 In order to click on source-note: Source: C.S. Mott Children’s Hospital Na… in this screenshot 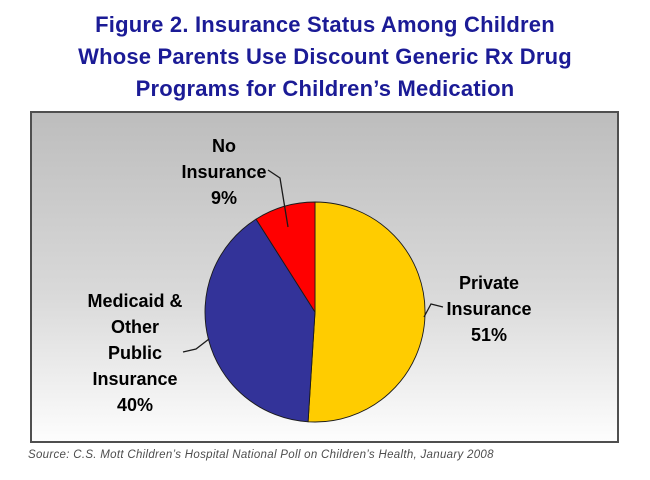, I will do `click(261, 455)`.